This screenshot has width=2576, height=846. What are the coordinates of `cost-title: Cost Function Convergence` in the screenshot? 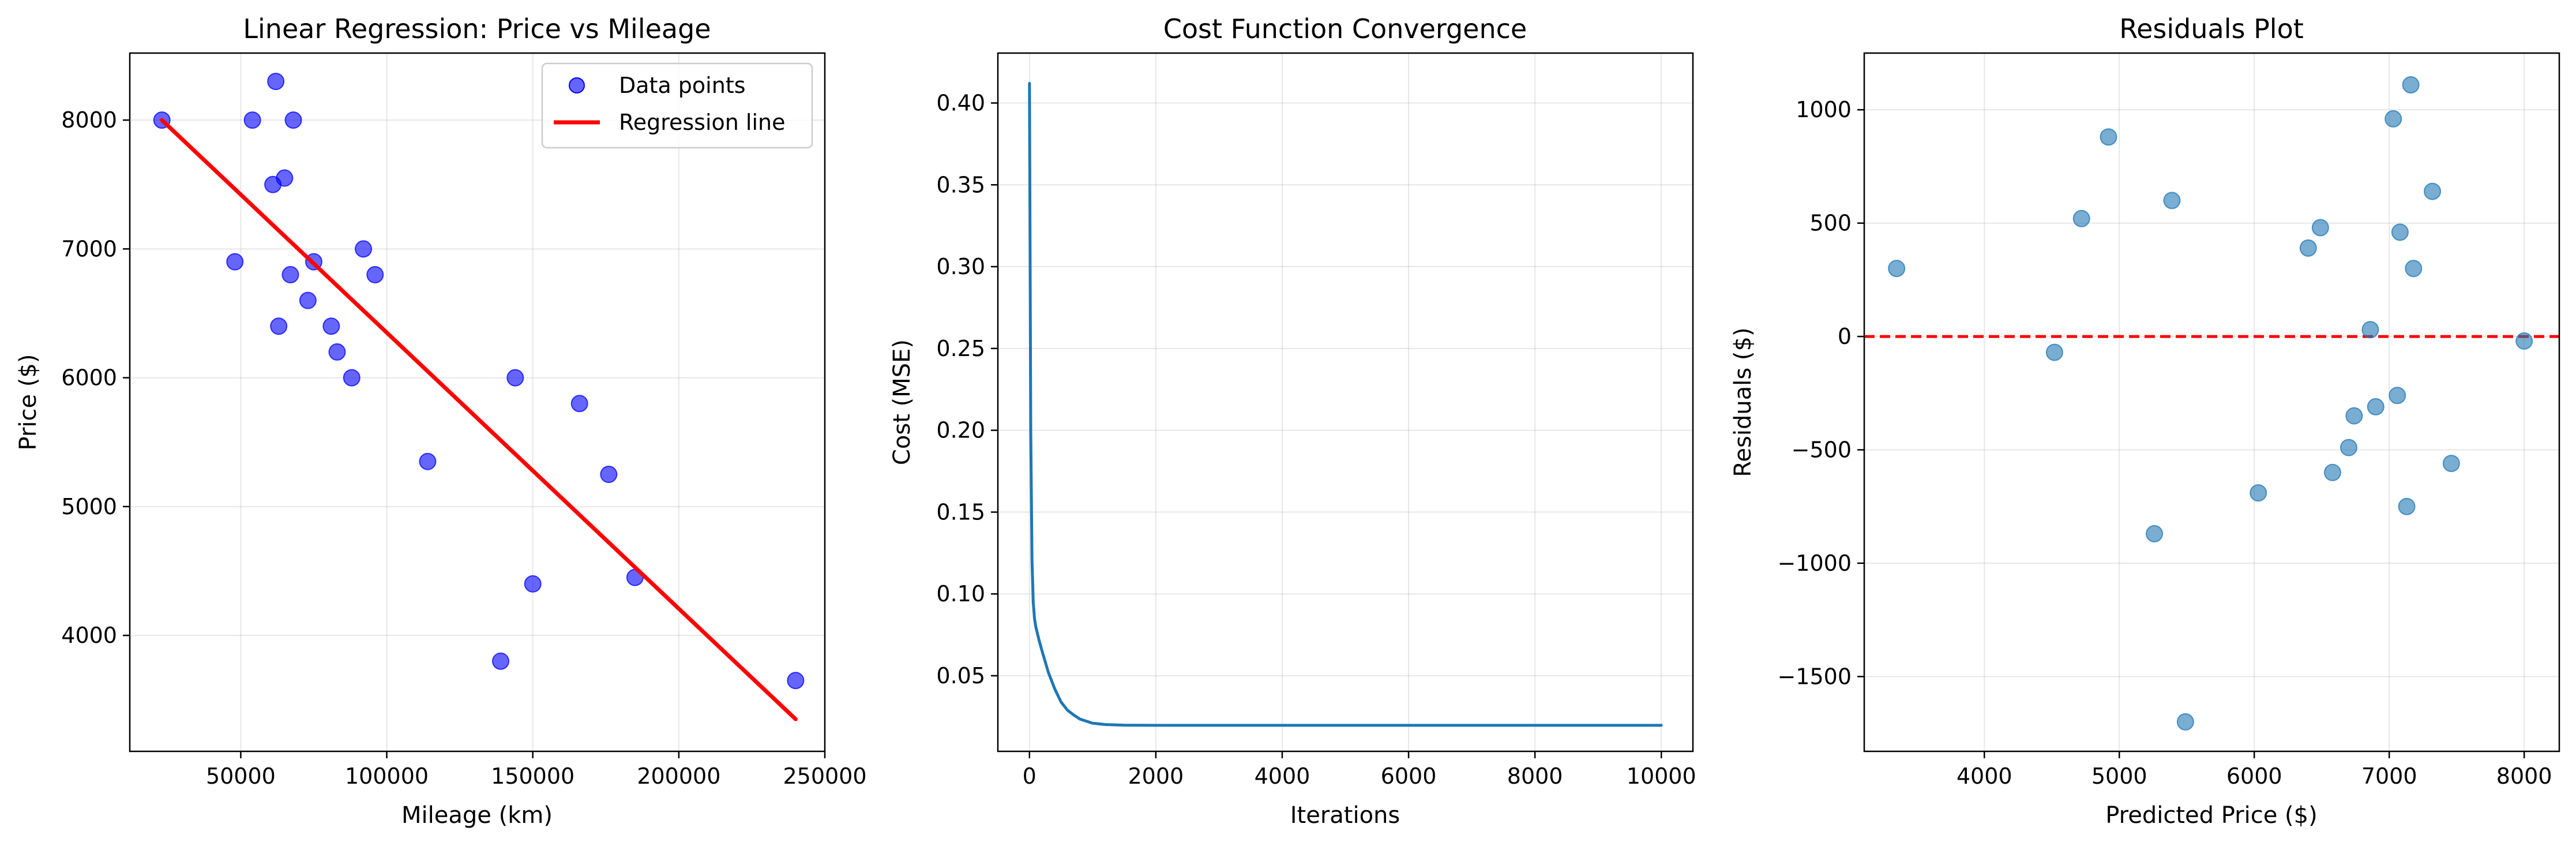 It's located at (1345, 28).